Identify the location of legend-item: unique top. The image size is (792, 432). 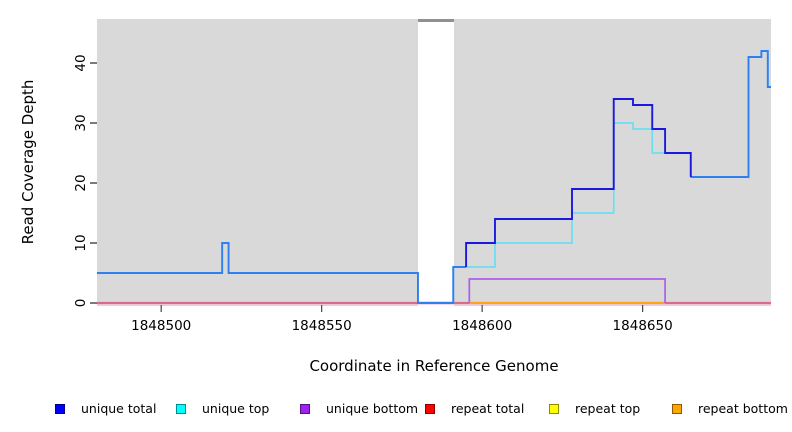
(222, 408).